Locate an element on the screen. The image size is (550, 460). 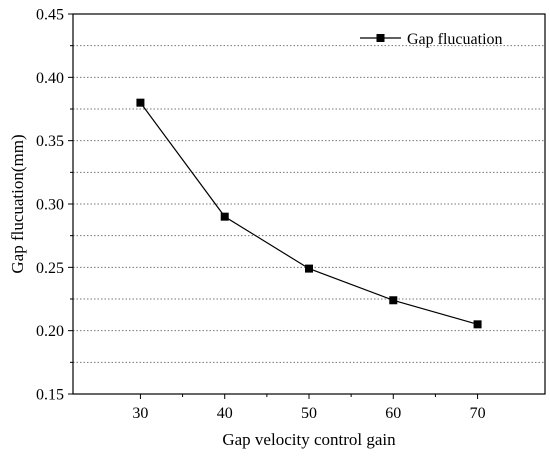
legend: Gap flucuation is located at coordinates (431, 39).